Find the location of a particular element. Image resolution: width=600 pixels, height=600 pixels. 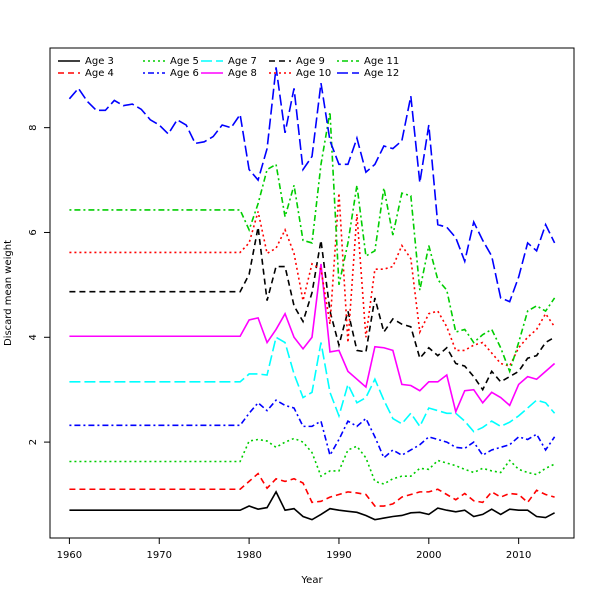

legend-label: Age 3 is located at coordinates (99, 61).